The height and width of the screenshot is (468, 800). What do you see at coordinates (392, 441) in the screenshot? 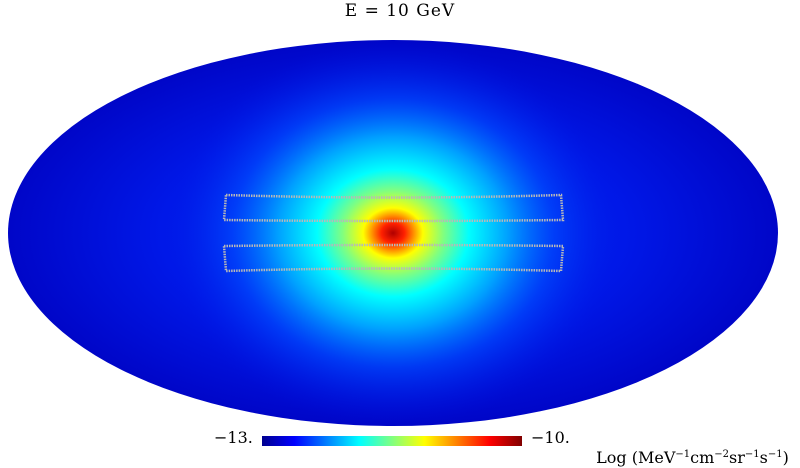
I see `colorbar` at bounding box center [392, 441].